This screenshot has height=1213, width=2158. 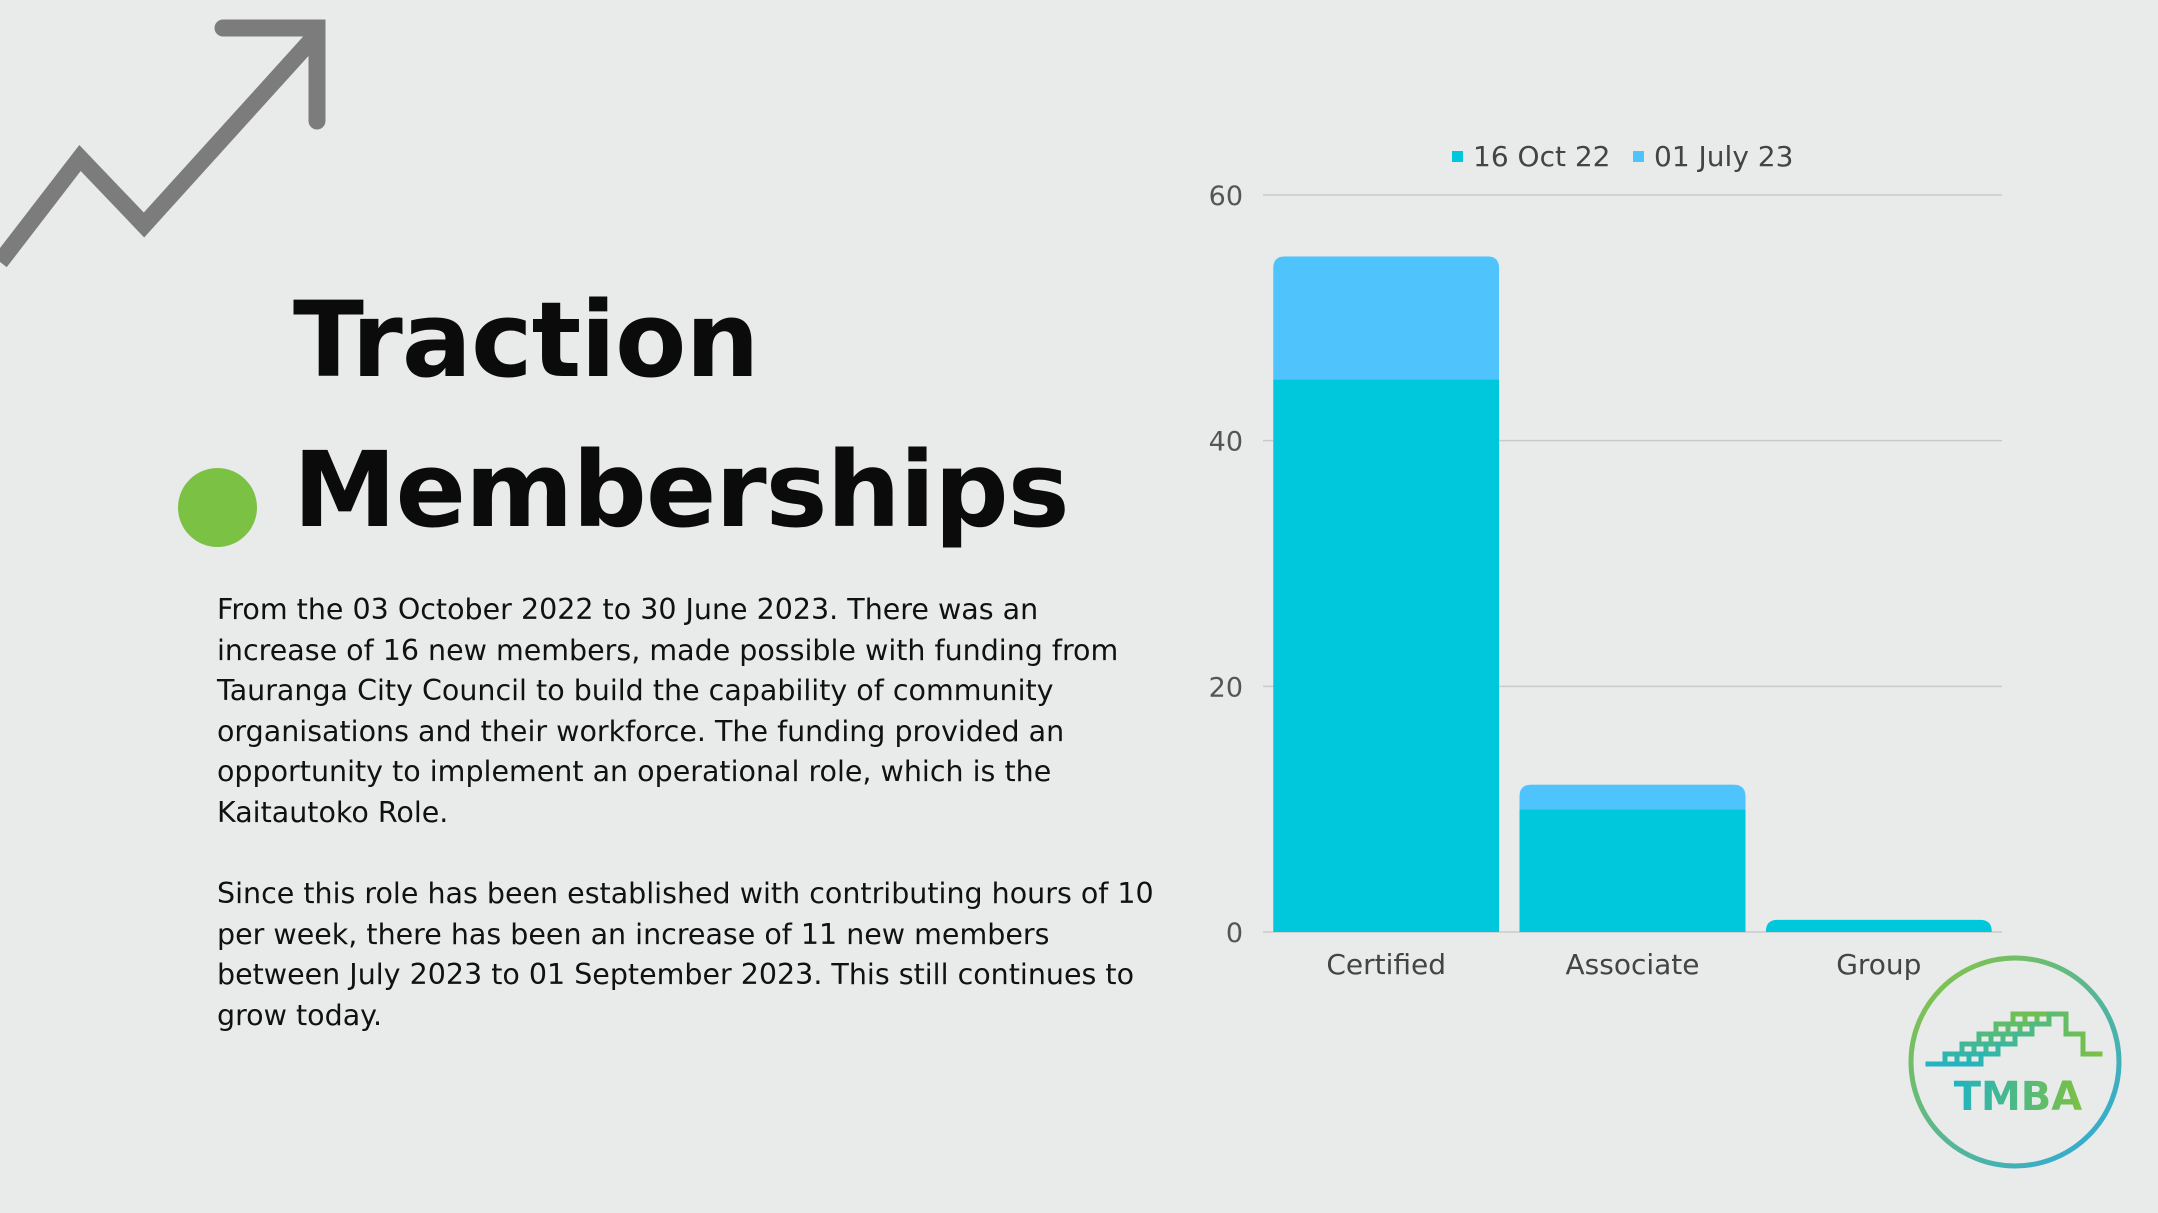 What do you see at coordinates (1541, 156) in the screenshot?
I see `legend-label: 16 Oct 22` at bounding box center [1541, 156].